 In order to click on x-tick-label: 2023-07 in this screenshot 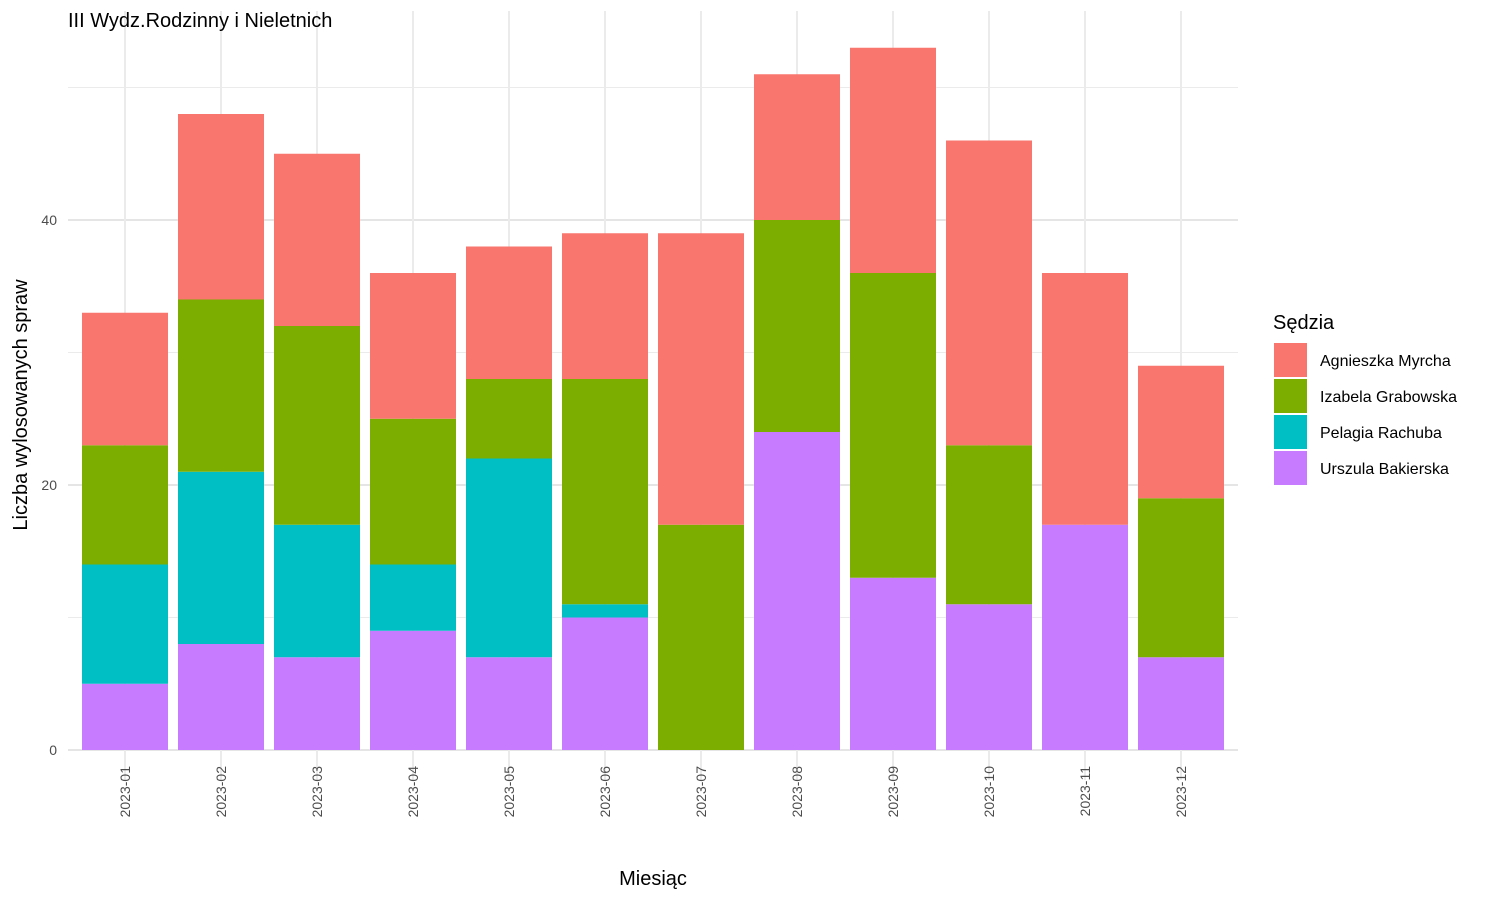, I will do `click(701, 792)`.